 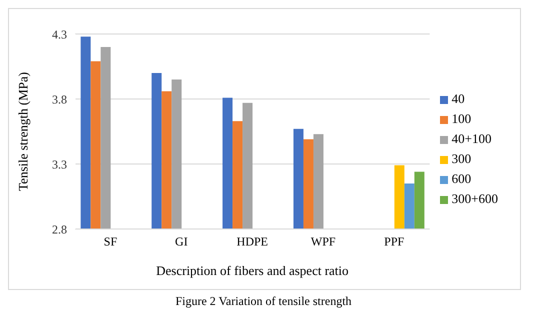 What do you see at coordinates (458, 98) in the screenshot?
I see `legend-label: 40` at bounding box center [458, 98].